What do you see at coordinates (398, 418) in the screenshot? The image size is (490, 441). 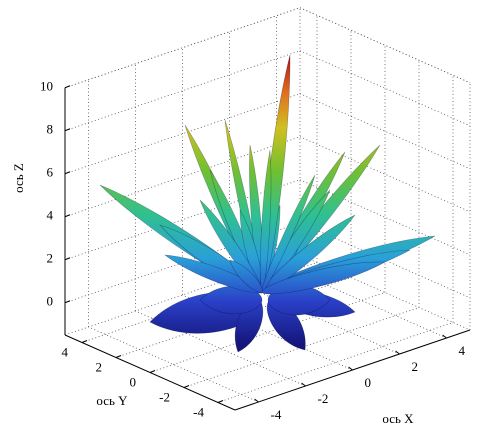 I see `x-axis-label: ось X` at bounding box center [398, 418].